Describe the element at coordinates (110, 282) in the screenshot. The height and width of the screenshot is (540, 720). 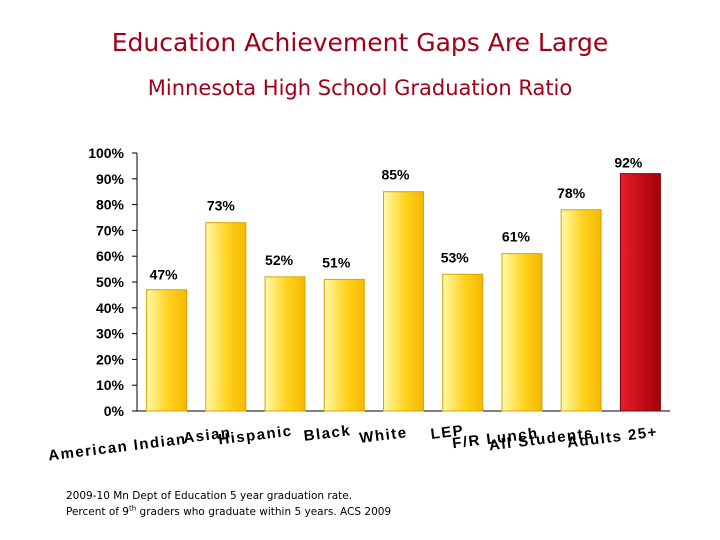
I see `y-tick-label: 50%` at that location.